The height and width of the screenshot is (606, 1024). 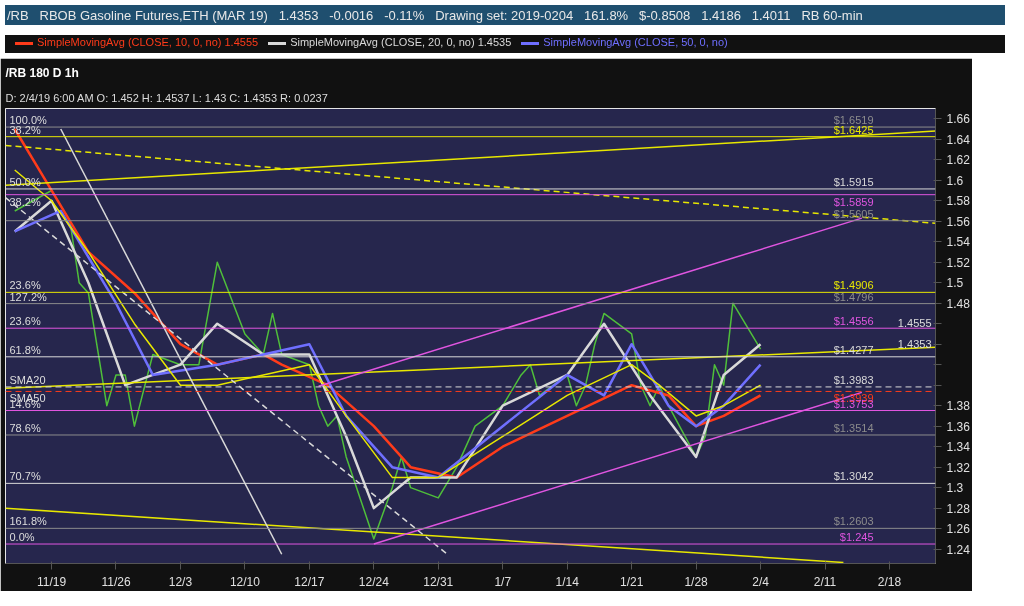 What do you see at coordinates (955, 180) in the screenshot?
I see `y-tick-label: 1.6` at bounding box center [955, 180].